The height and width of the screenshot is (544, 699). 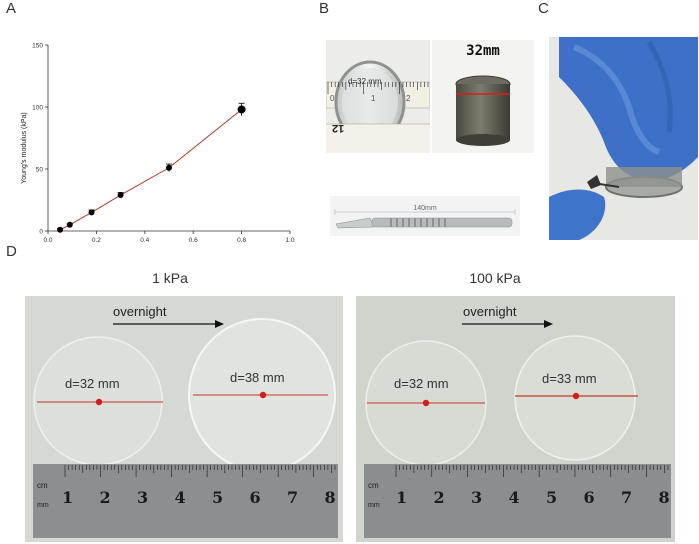 I want to click on ring-diameter-label: d=32 mm, so click(x=365, y=81).